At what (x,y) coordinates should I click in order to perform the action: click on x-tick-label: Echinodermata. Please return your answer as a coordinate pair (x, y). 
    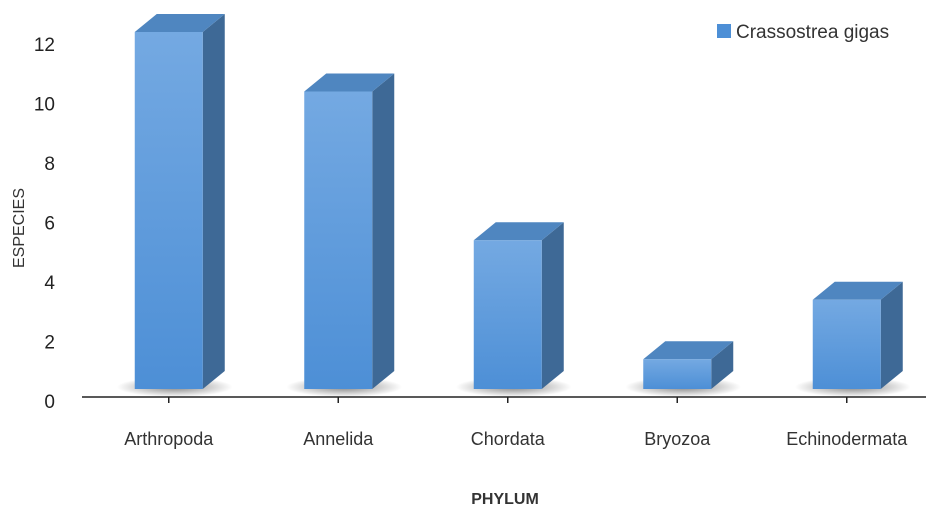
    Looking at the image, I should click on (847, 439).